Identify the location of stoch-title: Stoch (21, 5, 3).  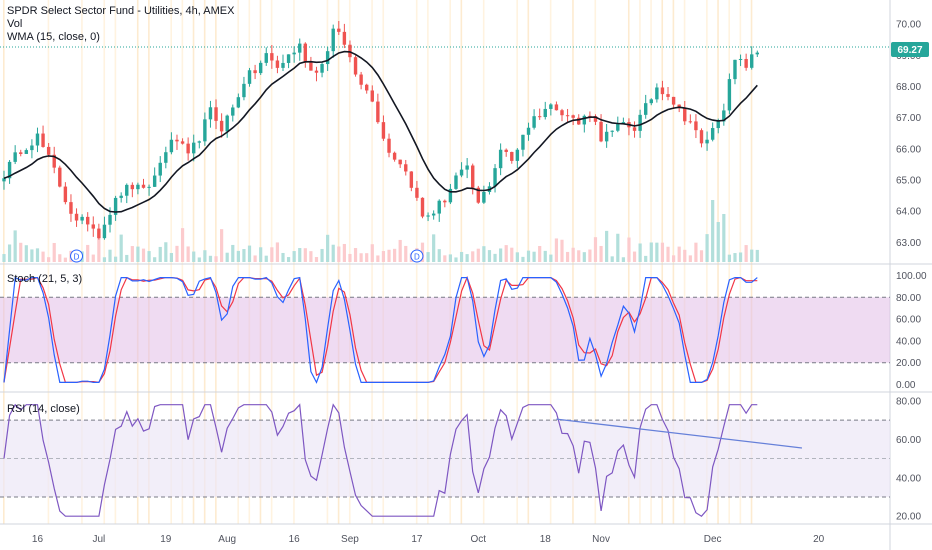
(44, 279).